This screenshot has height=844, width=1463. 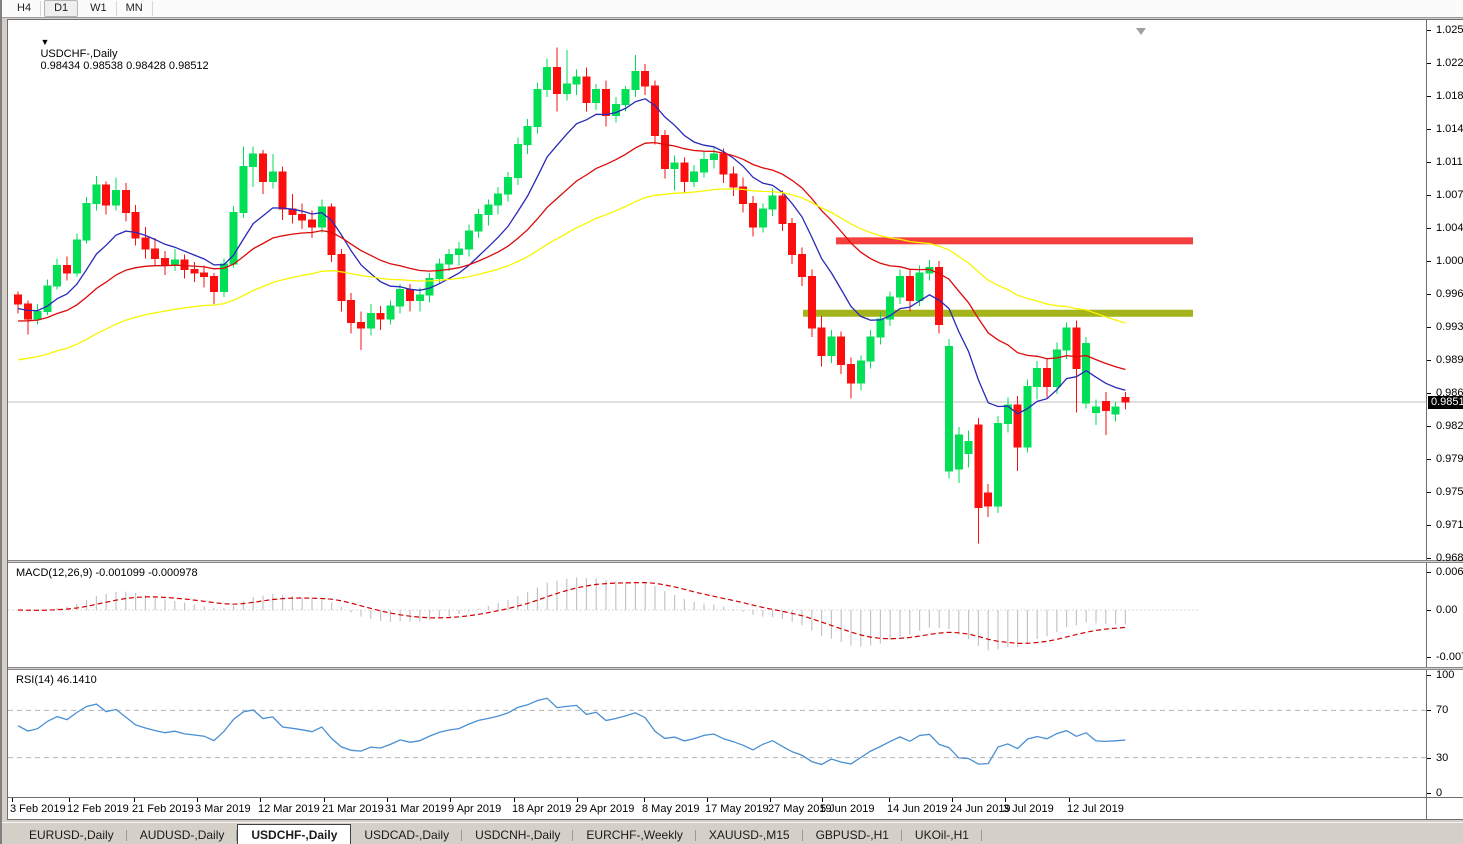 I want to click on chart-tab-eurusd-daily: EURUSD-,Daily, so click(x=71, y=835).